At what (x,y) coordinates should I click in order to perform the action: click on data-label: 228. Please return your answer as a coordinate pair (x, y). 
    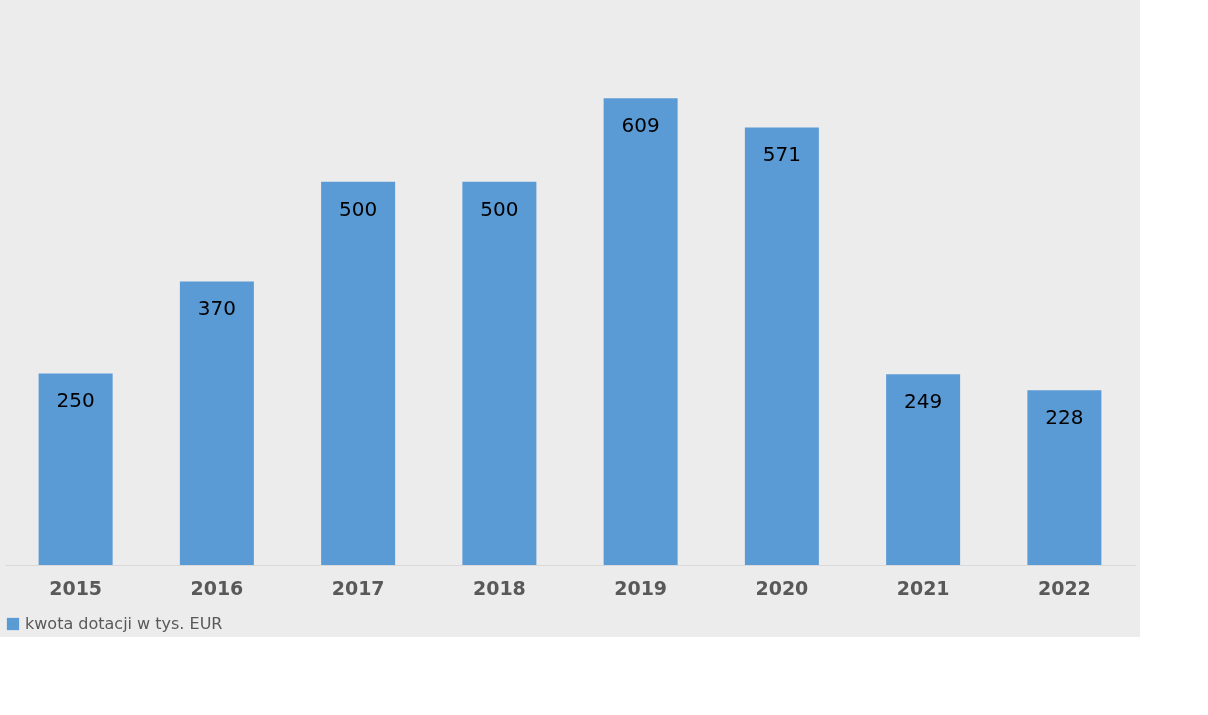
    Looking at the image, I should click on (1064, 417).